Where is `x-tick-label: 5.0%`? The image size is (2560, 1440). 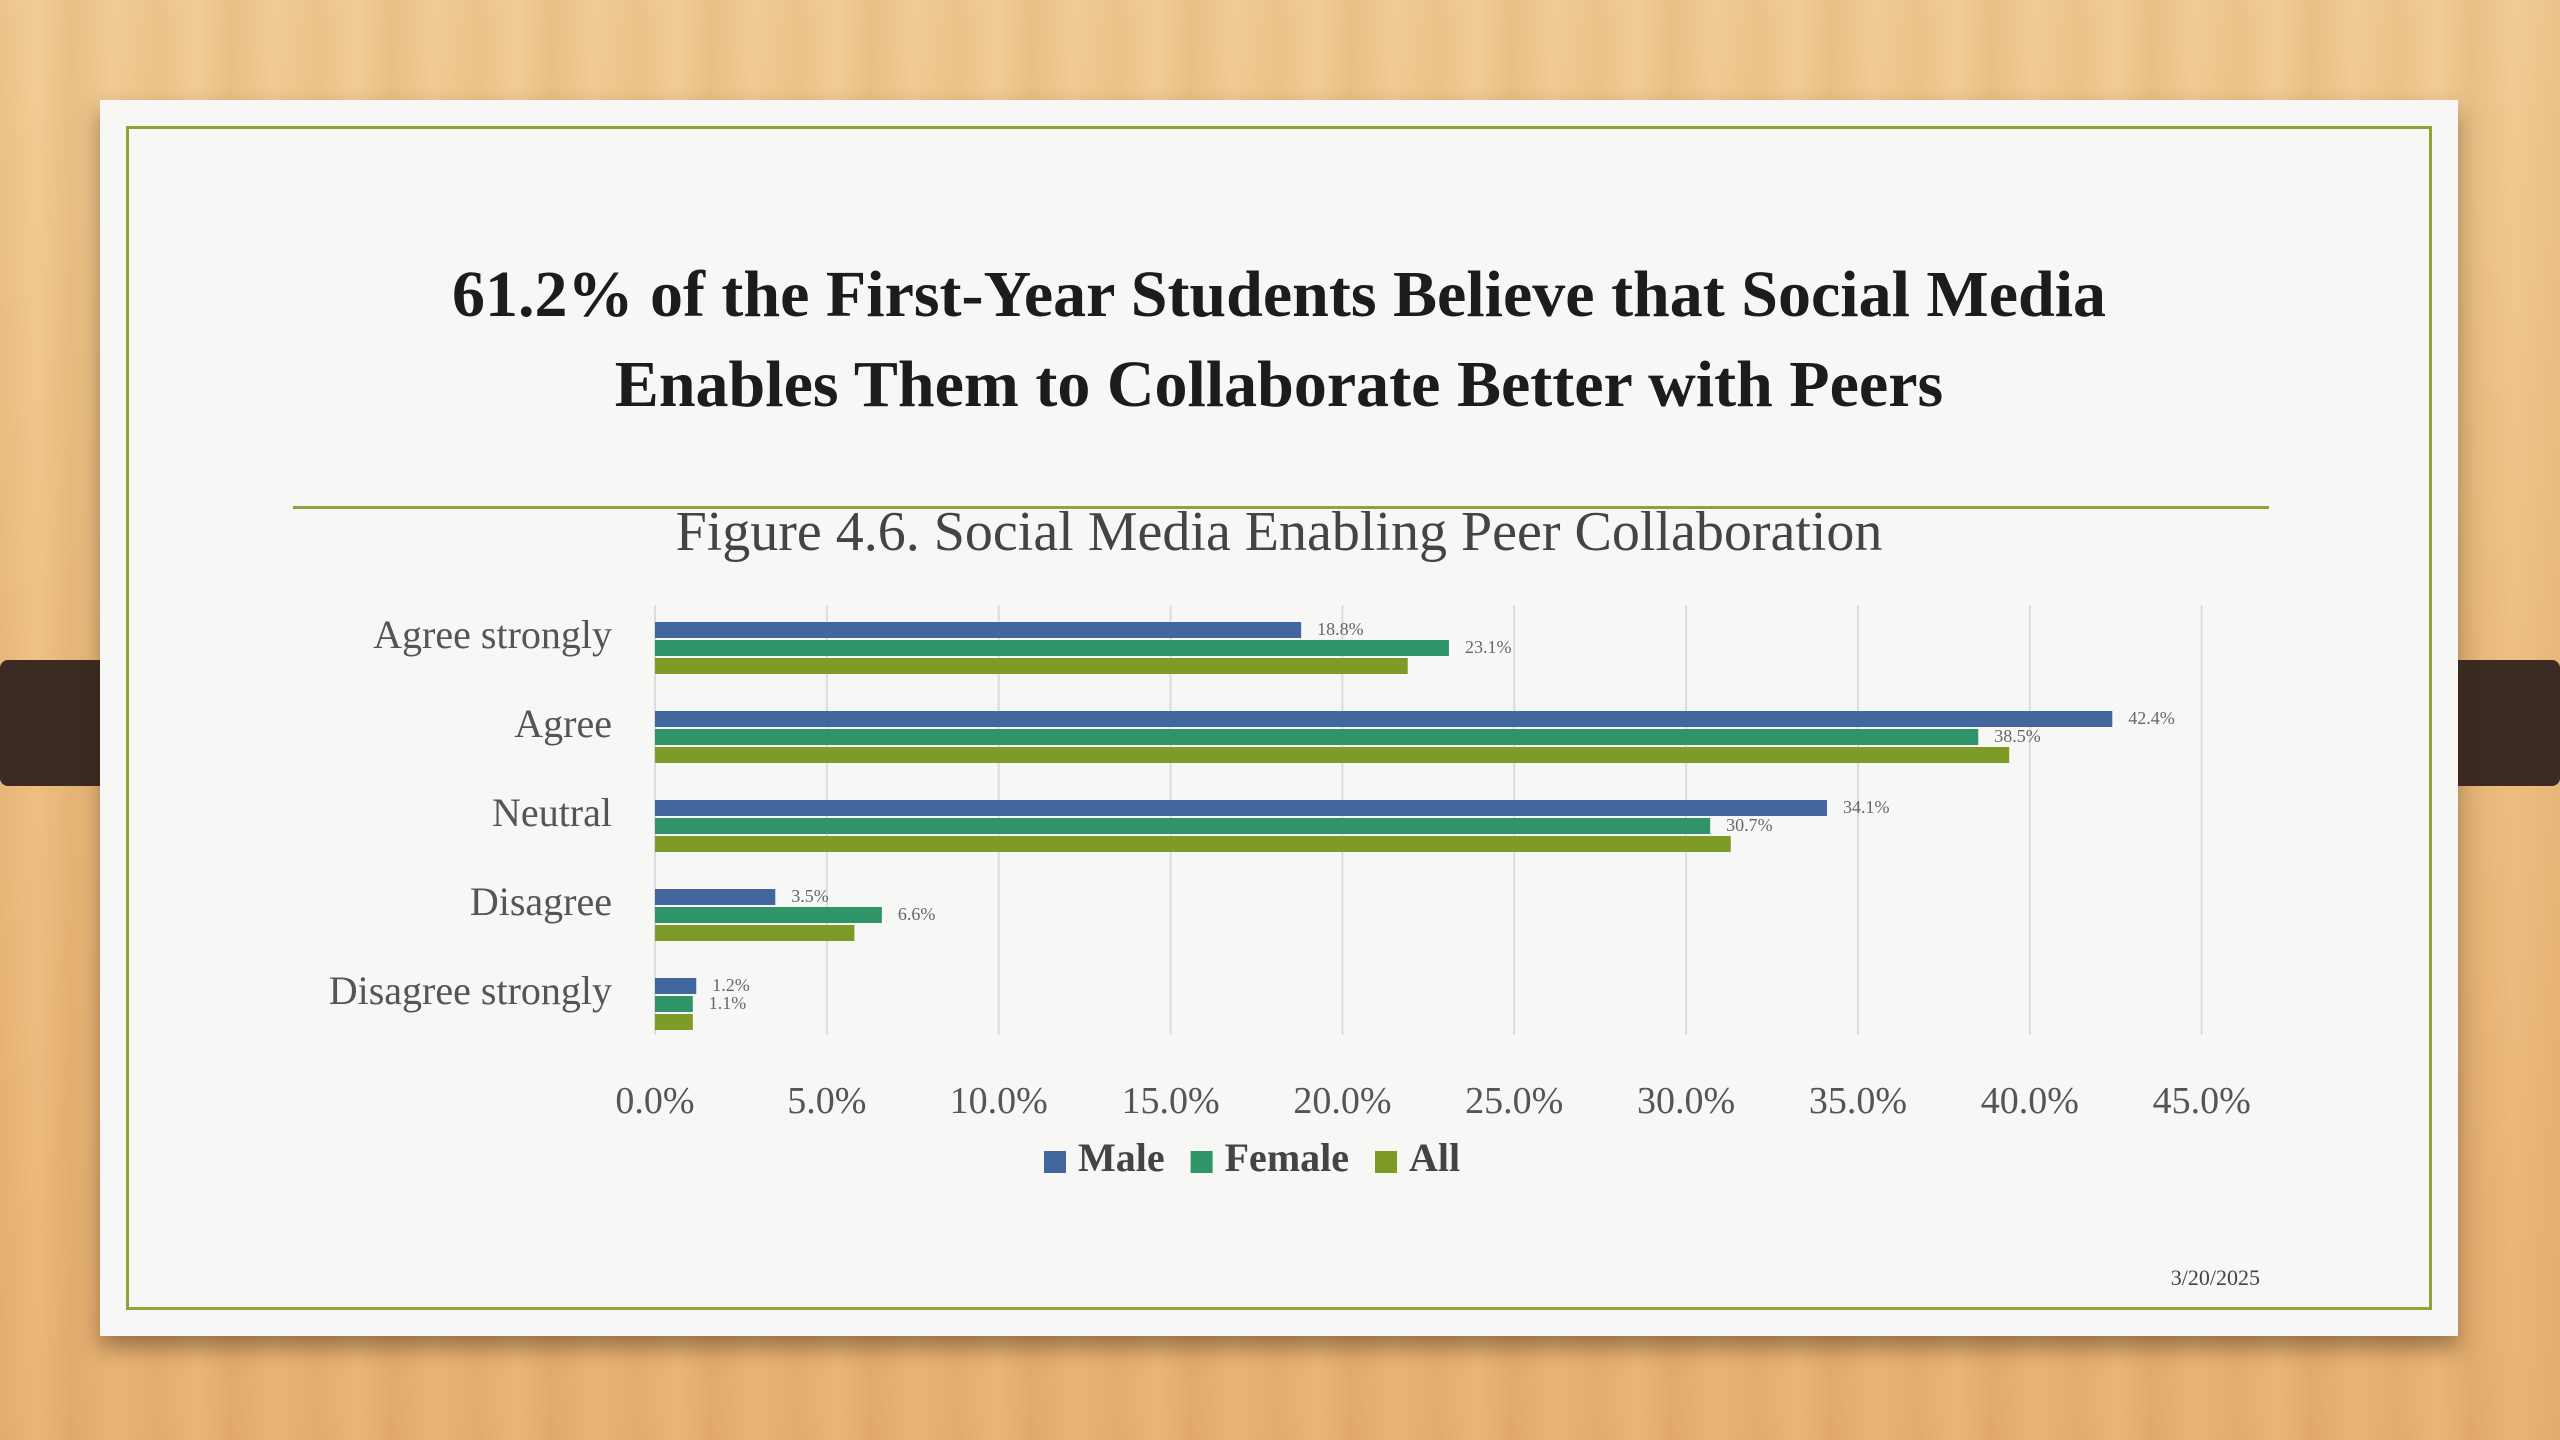
x-tick-label: 5.0% is located at coordinates (826, 1101).